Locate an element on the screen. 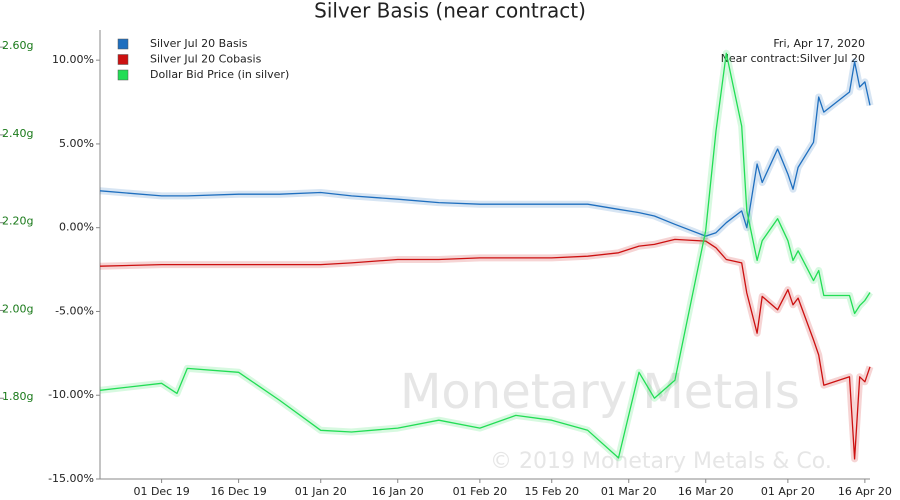  x-tick-label: 01 Apr 20 is located at coordinates (788, 491).